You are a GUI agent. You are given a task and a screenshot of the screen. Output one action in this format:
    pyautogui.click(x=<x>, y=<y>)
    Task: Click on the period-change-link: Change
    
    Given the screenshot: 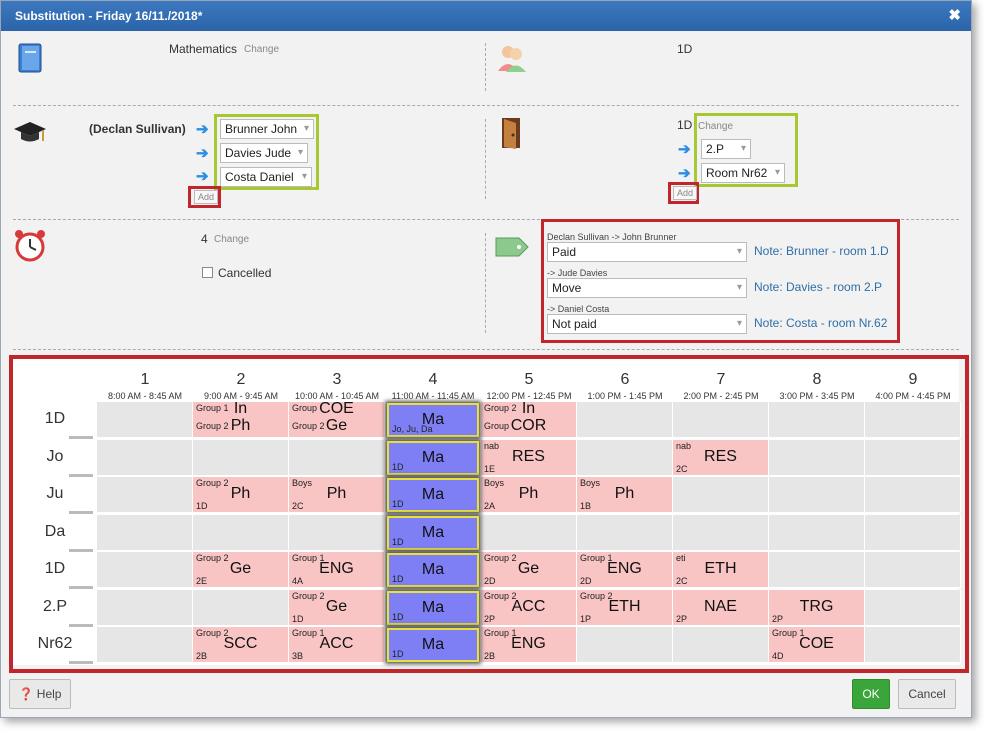 What is the action you would take?
    pyautogui.click(x=232, y=239)
    